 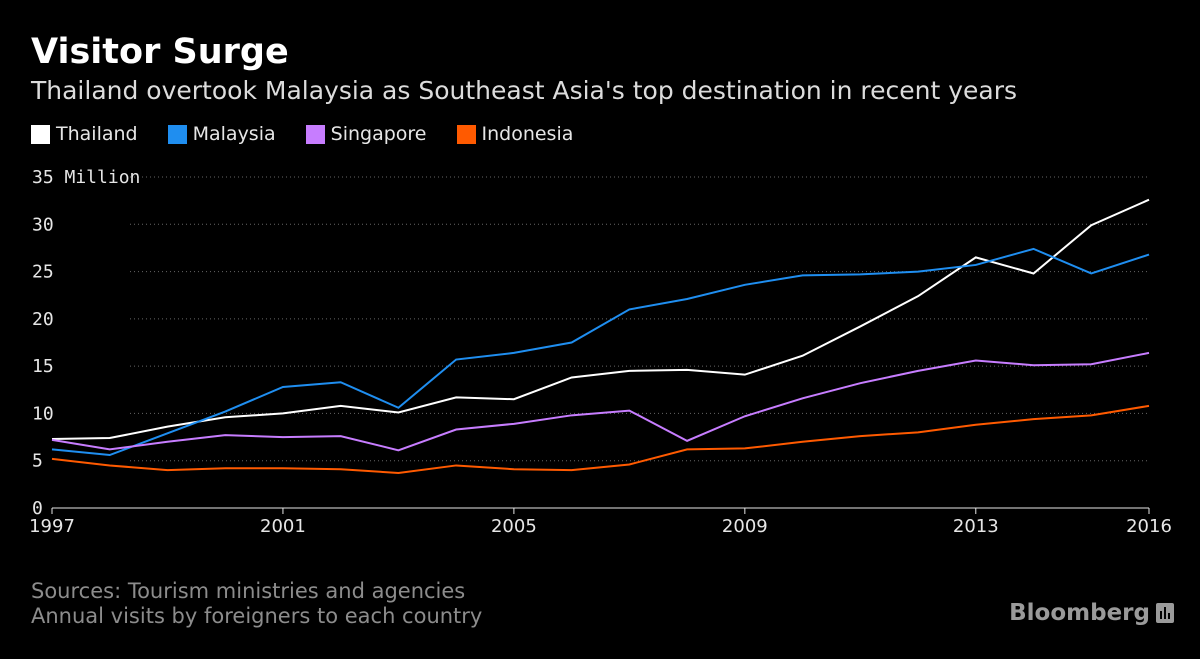 What do you see at coordinates (37, 508) in the screenshot?
I see `y-tick-label: 0` at bounding box center [37, 508].